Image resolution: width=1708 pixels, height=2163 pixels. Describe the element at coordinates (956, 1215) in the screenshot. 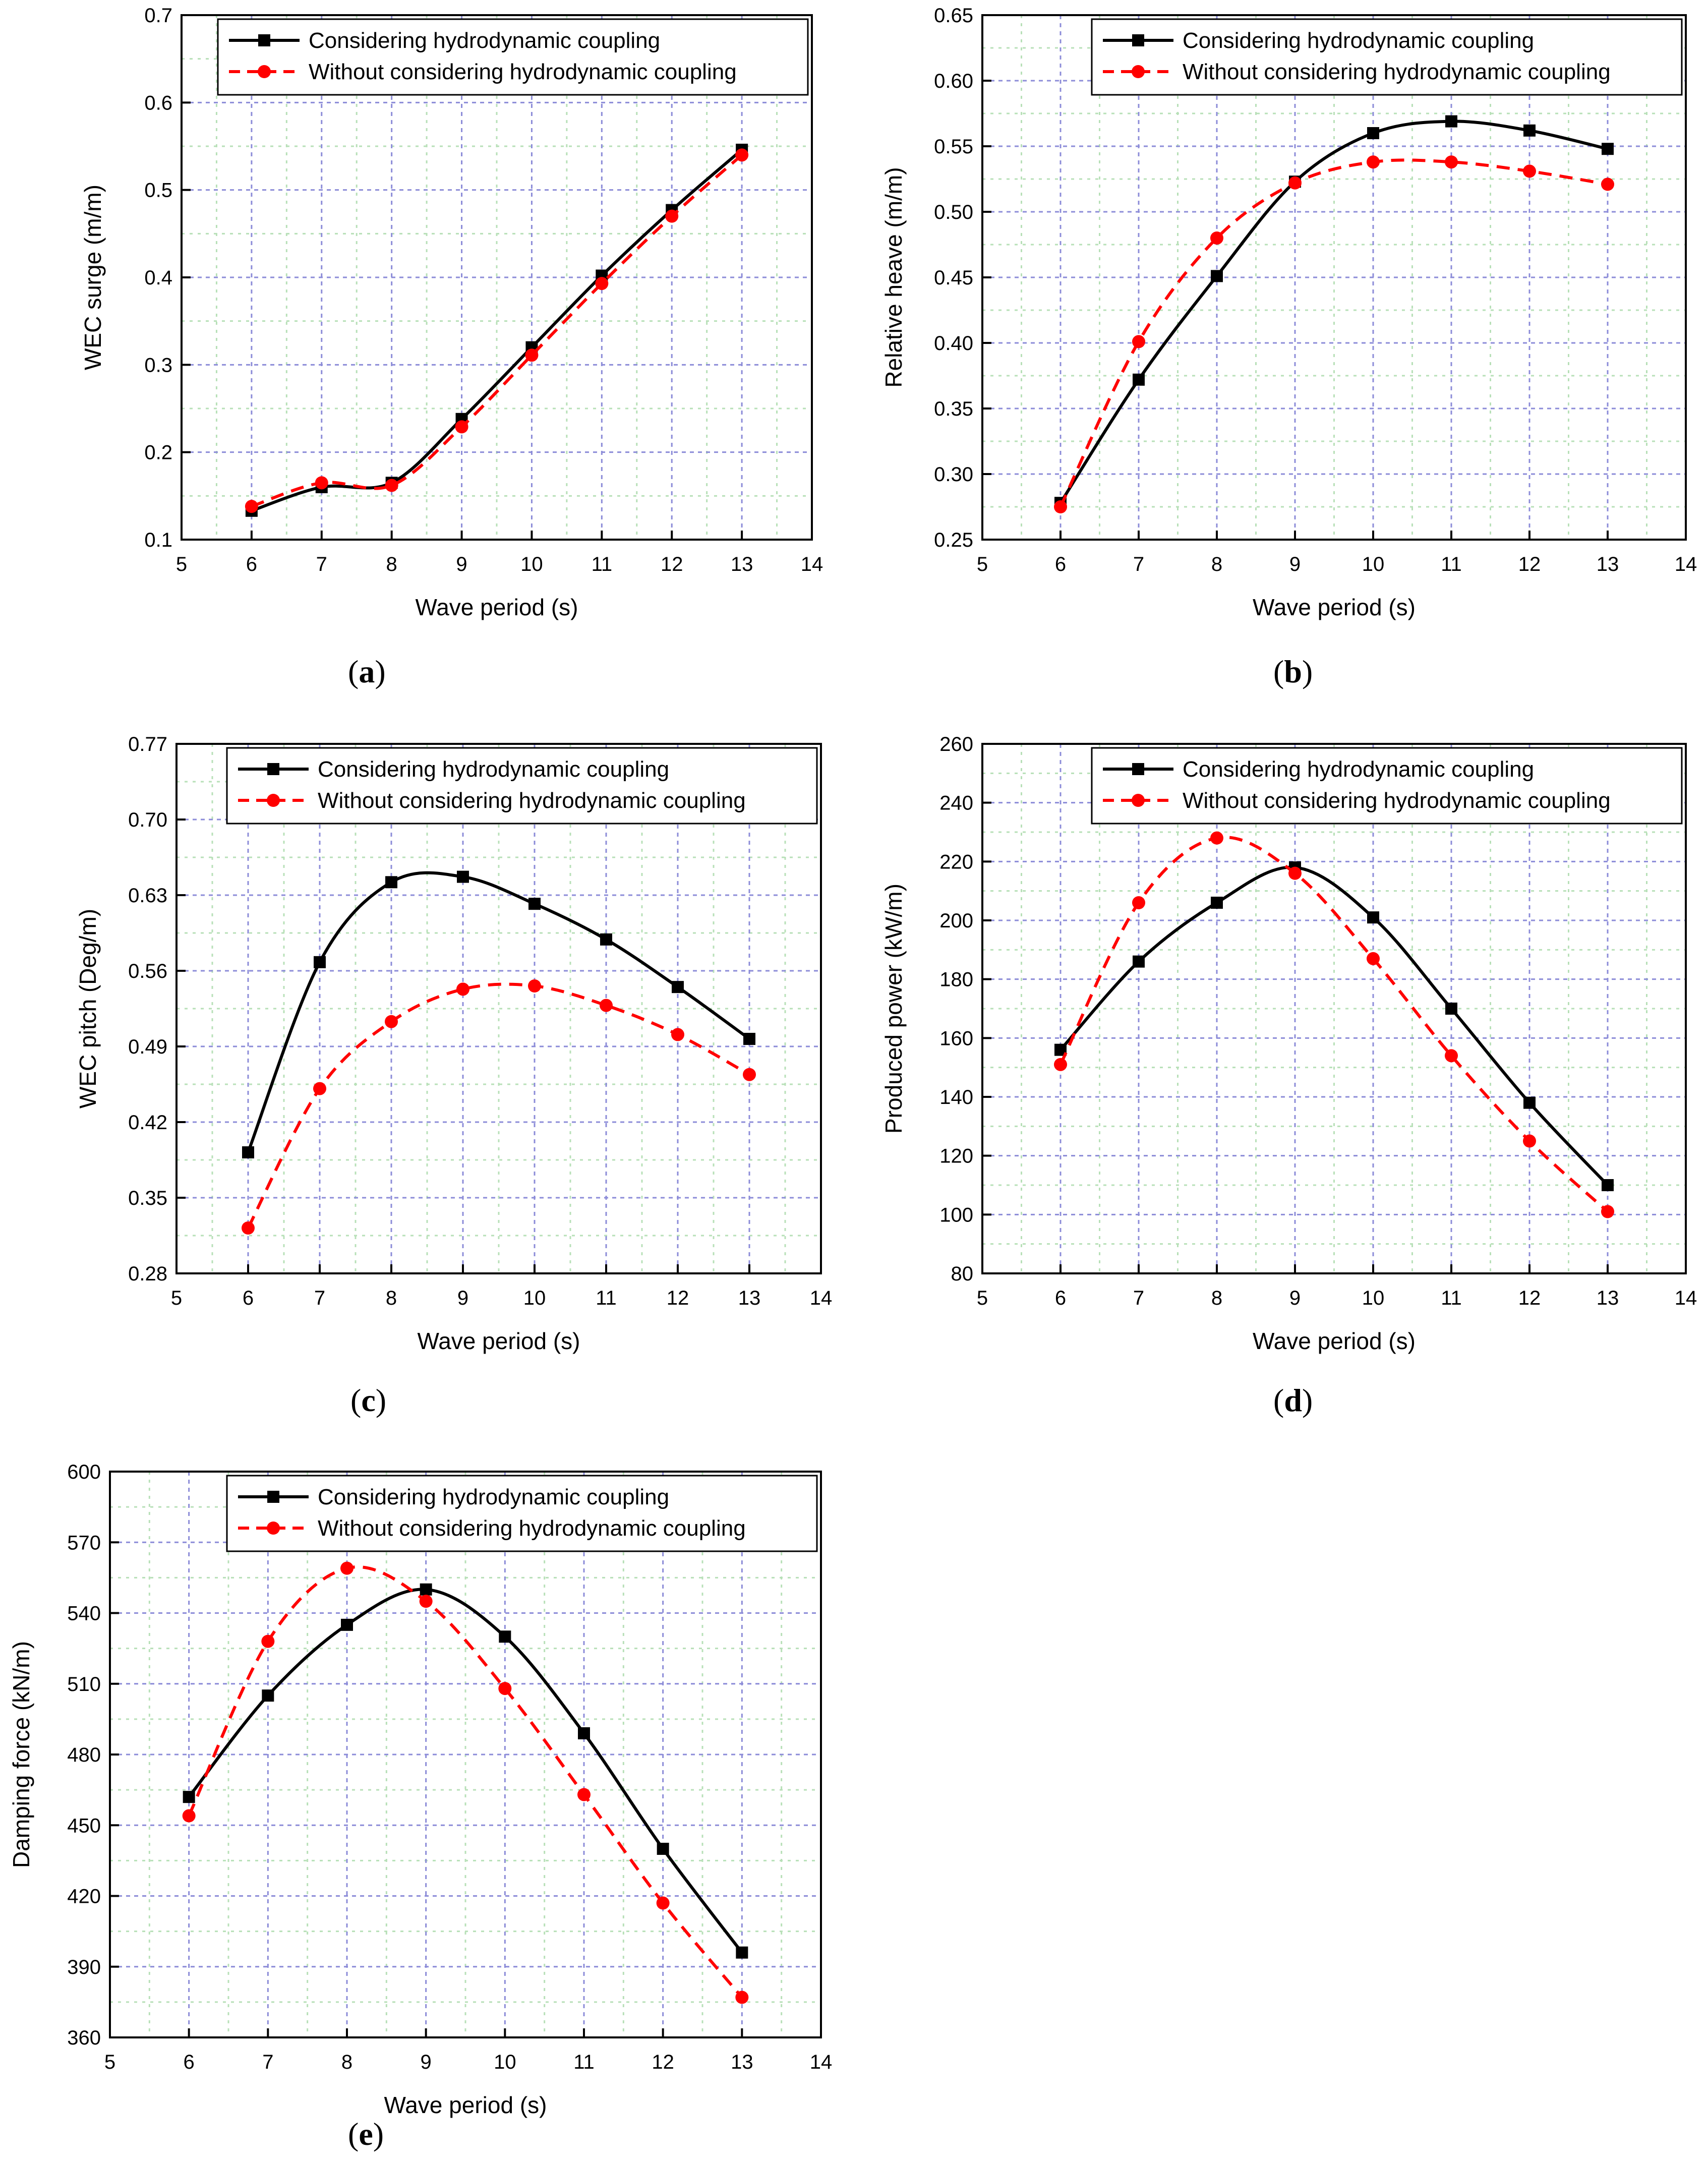

I see `y-tick-label: 100` at that location.